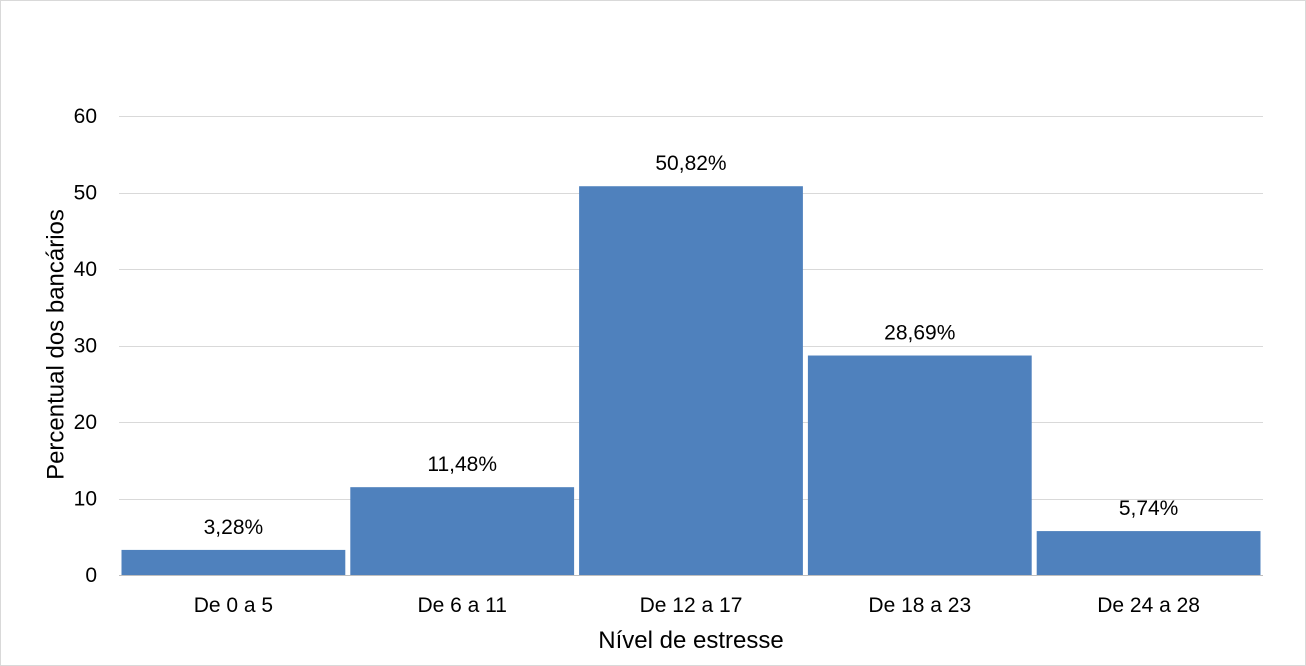 The image size is (1306, 666). Describe the element at coordinates (85, 116) in the screenshot. I see `y-tick-label: 60` at that location.